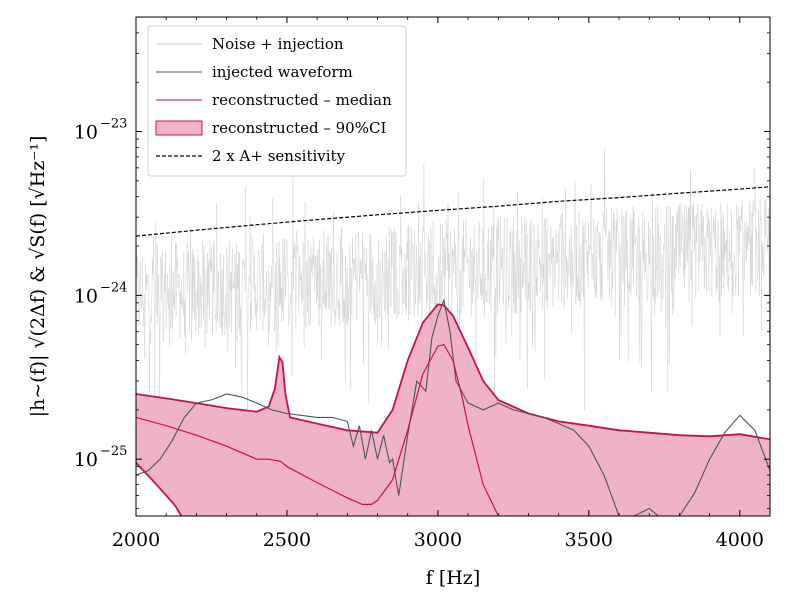  I want to click on x-tick-label: 4000, so click(740, 540).